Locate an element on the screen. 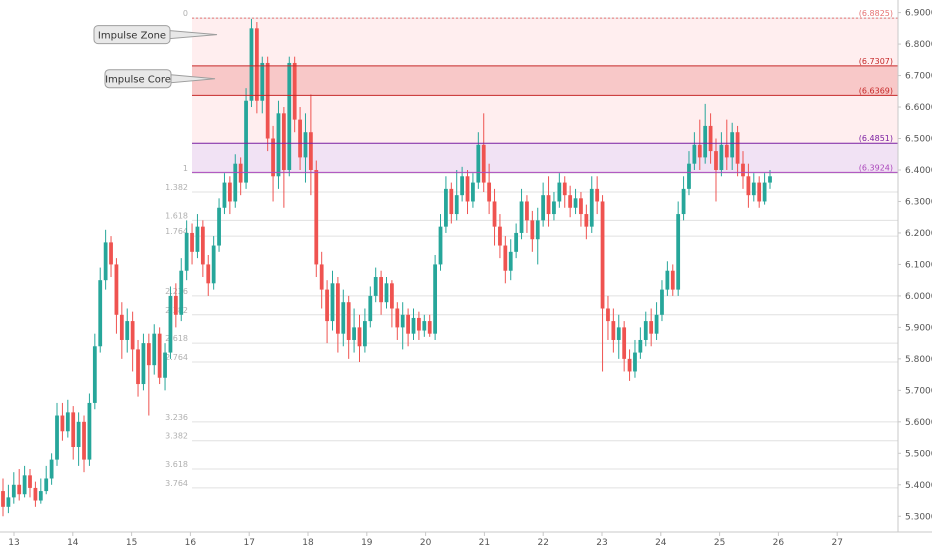 This screenshot has height=550, width=932. y-tick-label: 5.7000 is located at coordinates (918, 391).